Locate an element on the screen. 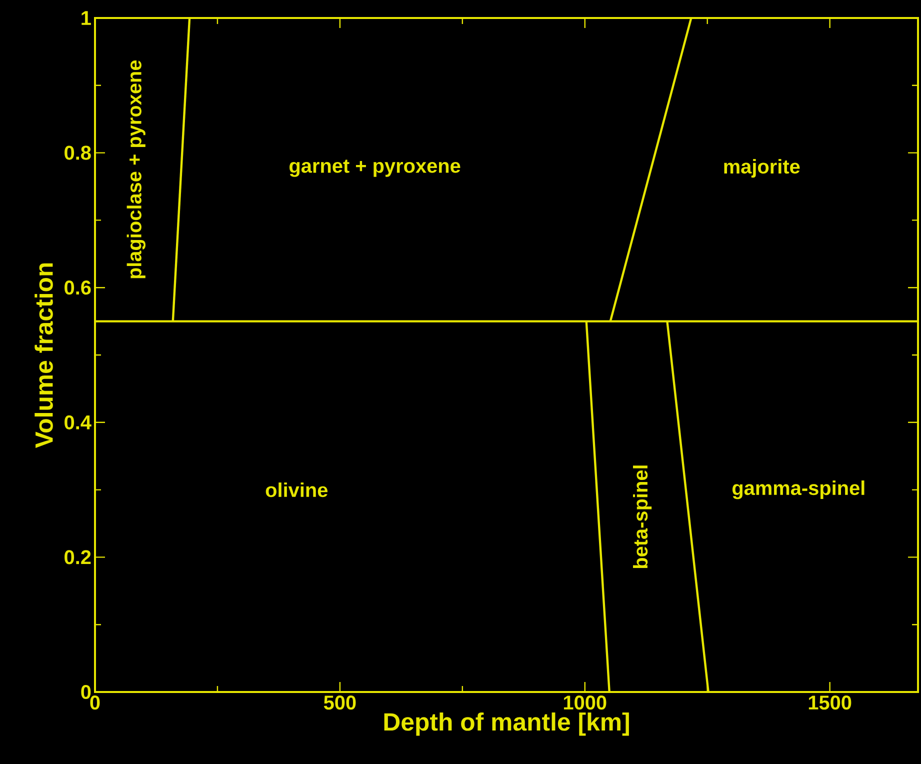 This screenshot has width=921, height=764. y-tick-label: 0.4 is located at coordinates (78, 422).